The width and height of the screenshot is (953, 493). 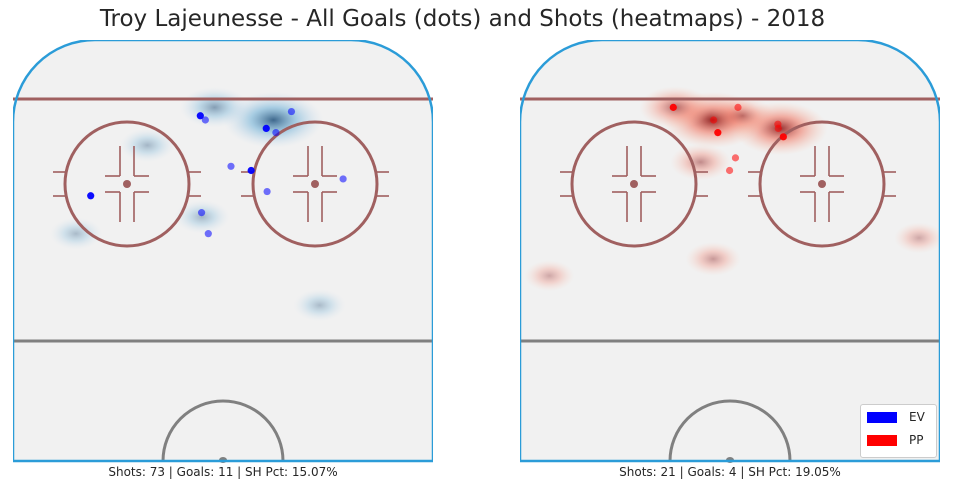 I want to click on ev-faceoff-circle-right, so click(x=315, y=184).